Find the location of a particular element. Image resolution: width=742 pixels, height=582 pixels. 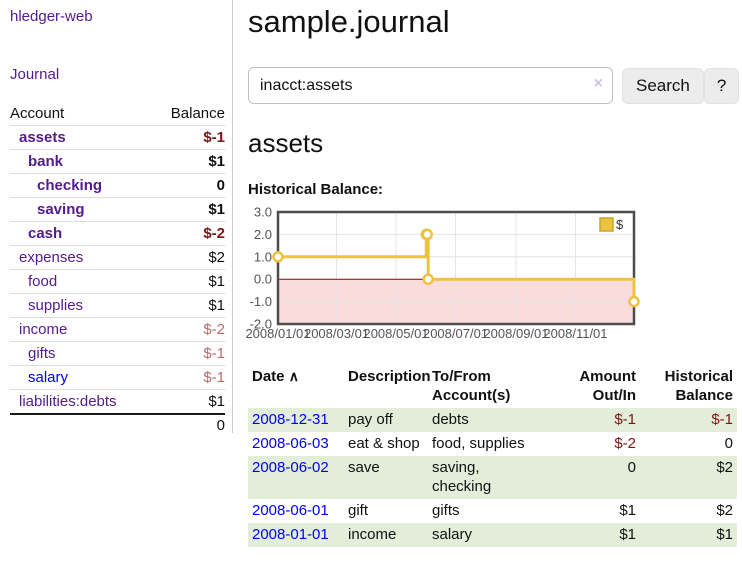

account-row-gifts: gifts $-1 is located at coordinates (117, 353).